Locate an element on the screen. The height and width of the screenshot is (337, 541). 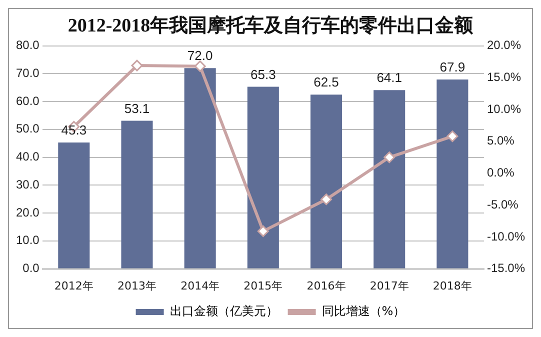
data-label: 53.1 is located at coordinates (137, 108).